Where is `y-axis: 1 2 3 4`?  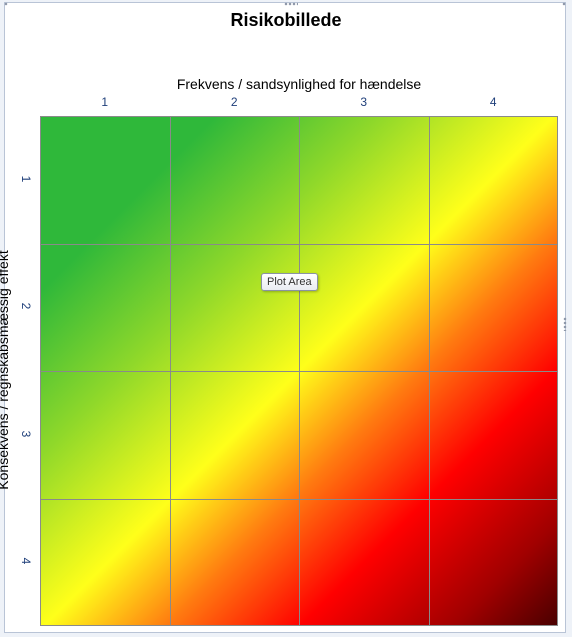 y-axis: 1 2 3 4 is located at coordinates (26, 371).